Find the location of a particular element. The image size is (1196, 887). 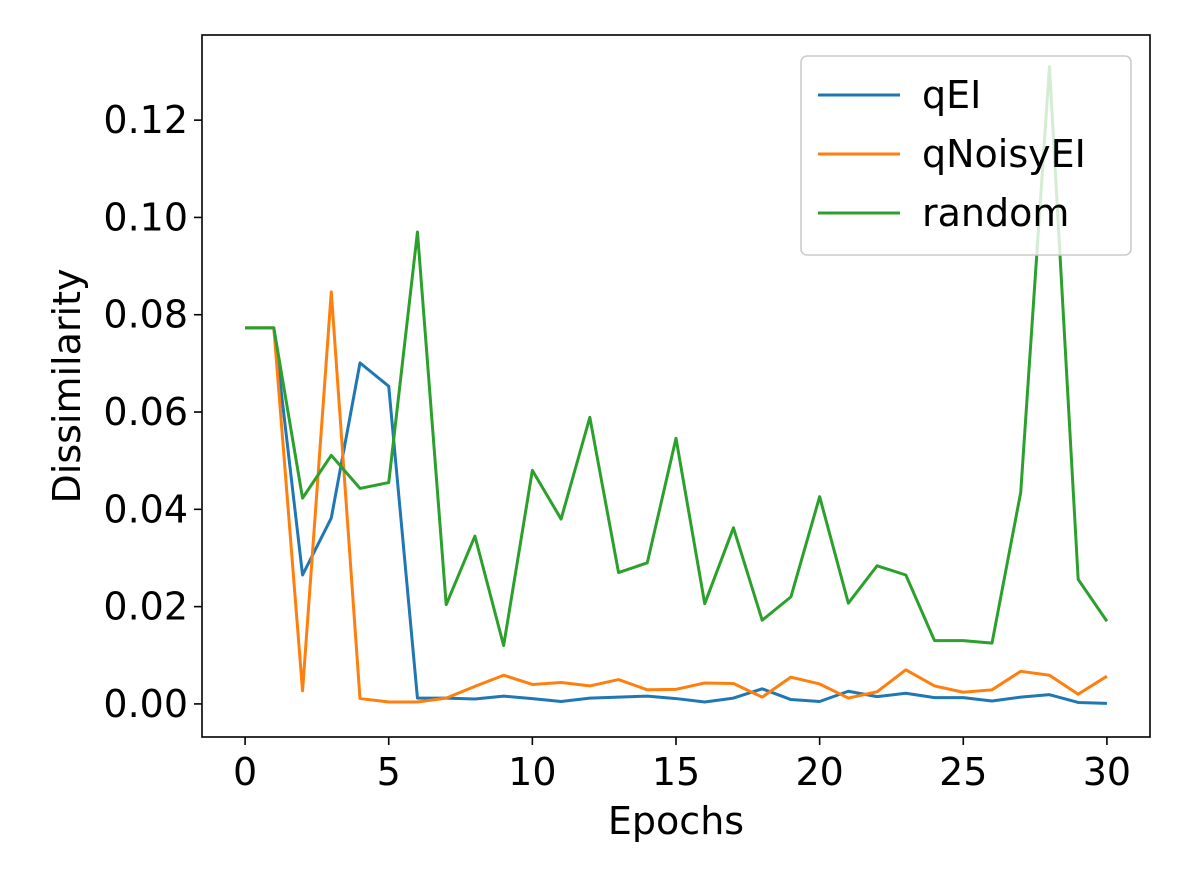

y-tick-label: 0.10 is located at coordinates (145, 217).